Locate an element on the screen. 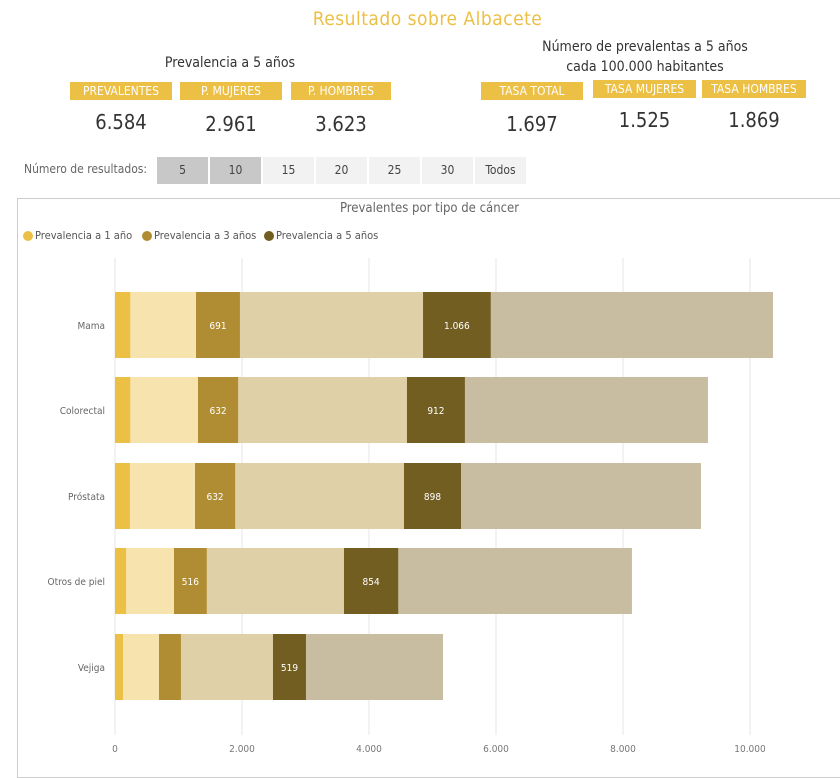  data-label: 1.066 is located at coordinates (457, 326).